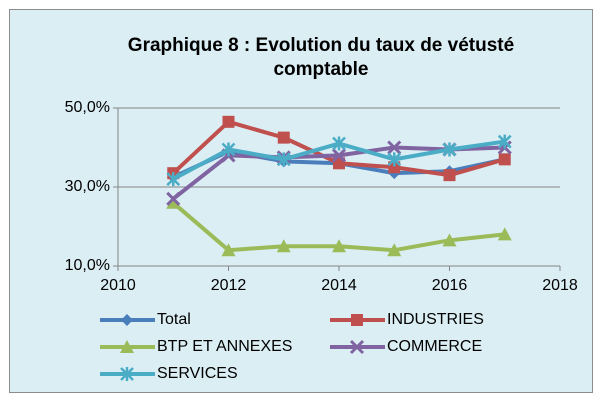  I want to click on x-tick-label: 2016, so click(450, 285).